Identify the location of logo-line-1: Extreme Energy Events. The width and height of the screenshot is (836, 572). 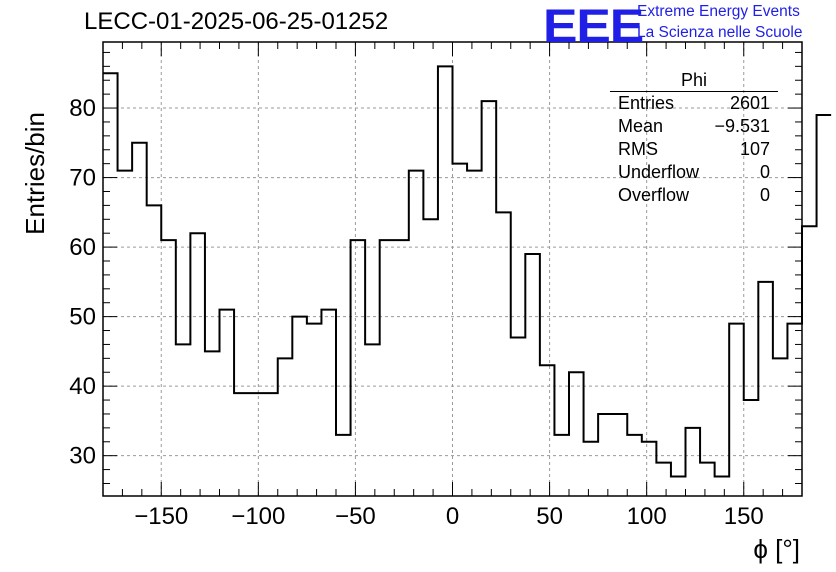
(718, 11).